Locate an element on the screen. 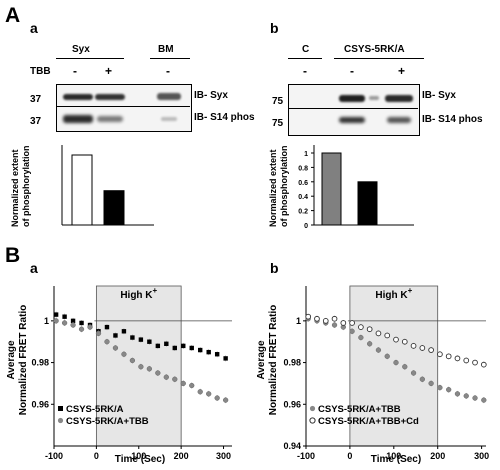 This screenshot has height=470, width=500. panel-aa-letter: a is located at coordinates (34, 28).